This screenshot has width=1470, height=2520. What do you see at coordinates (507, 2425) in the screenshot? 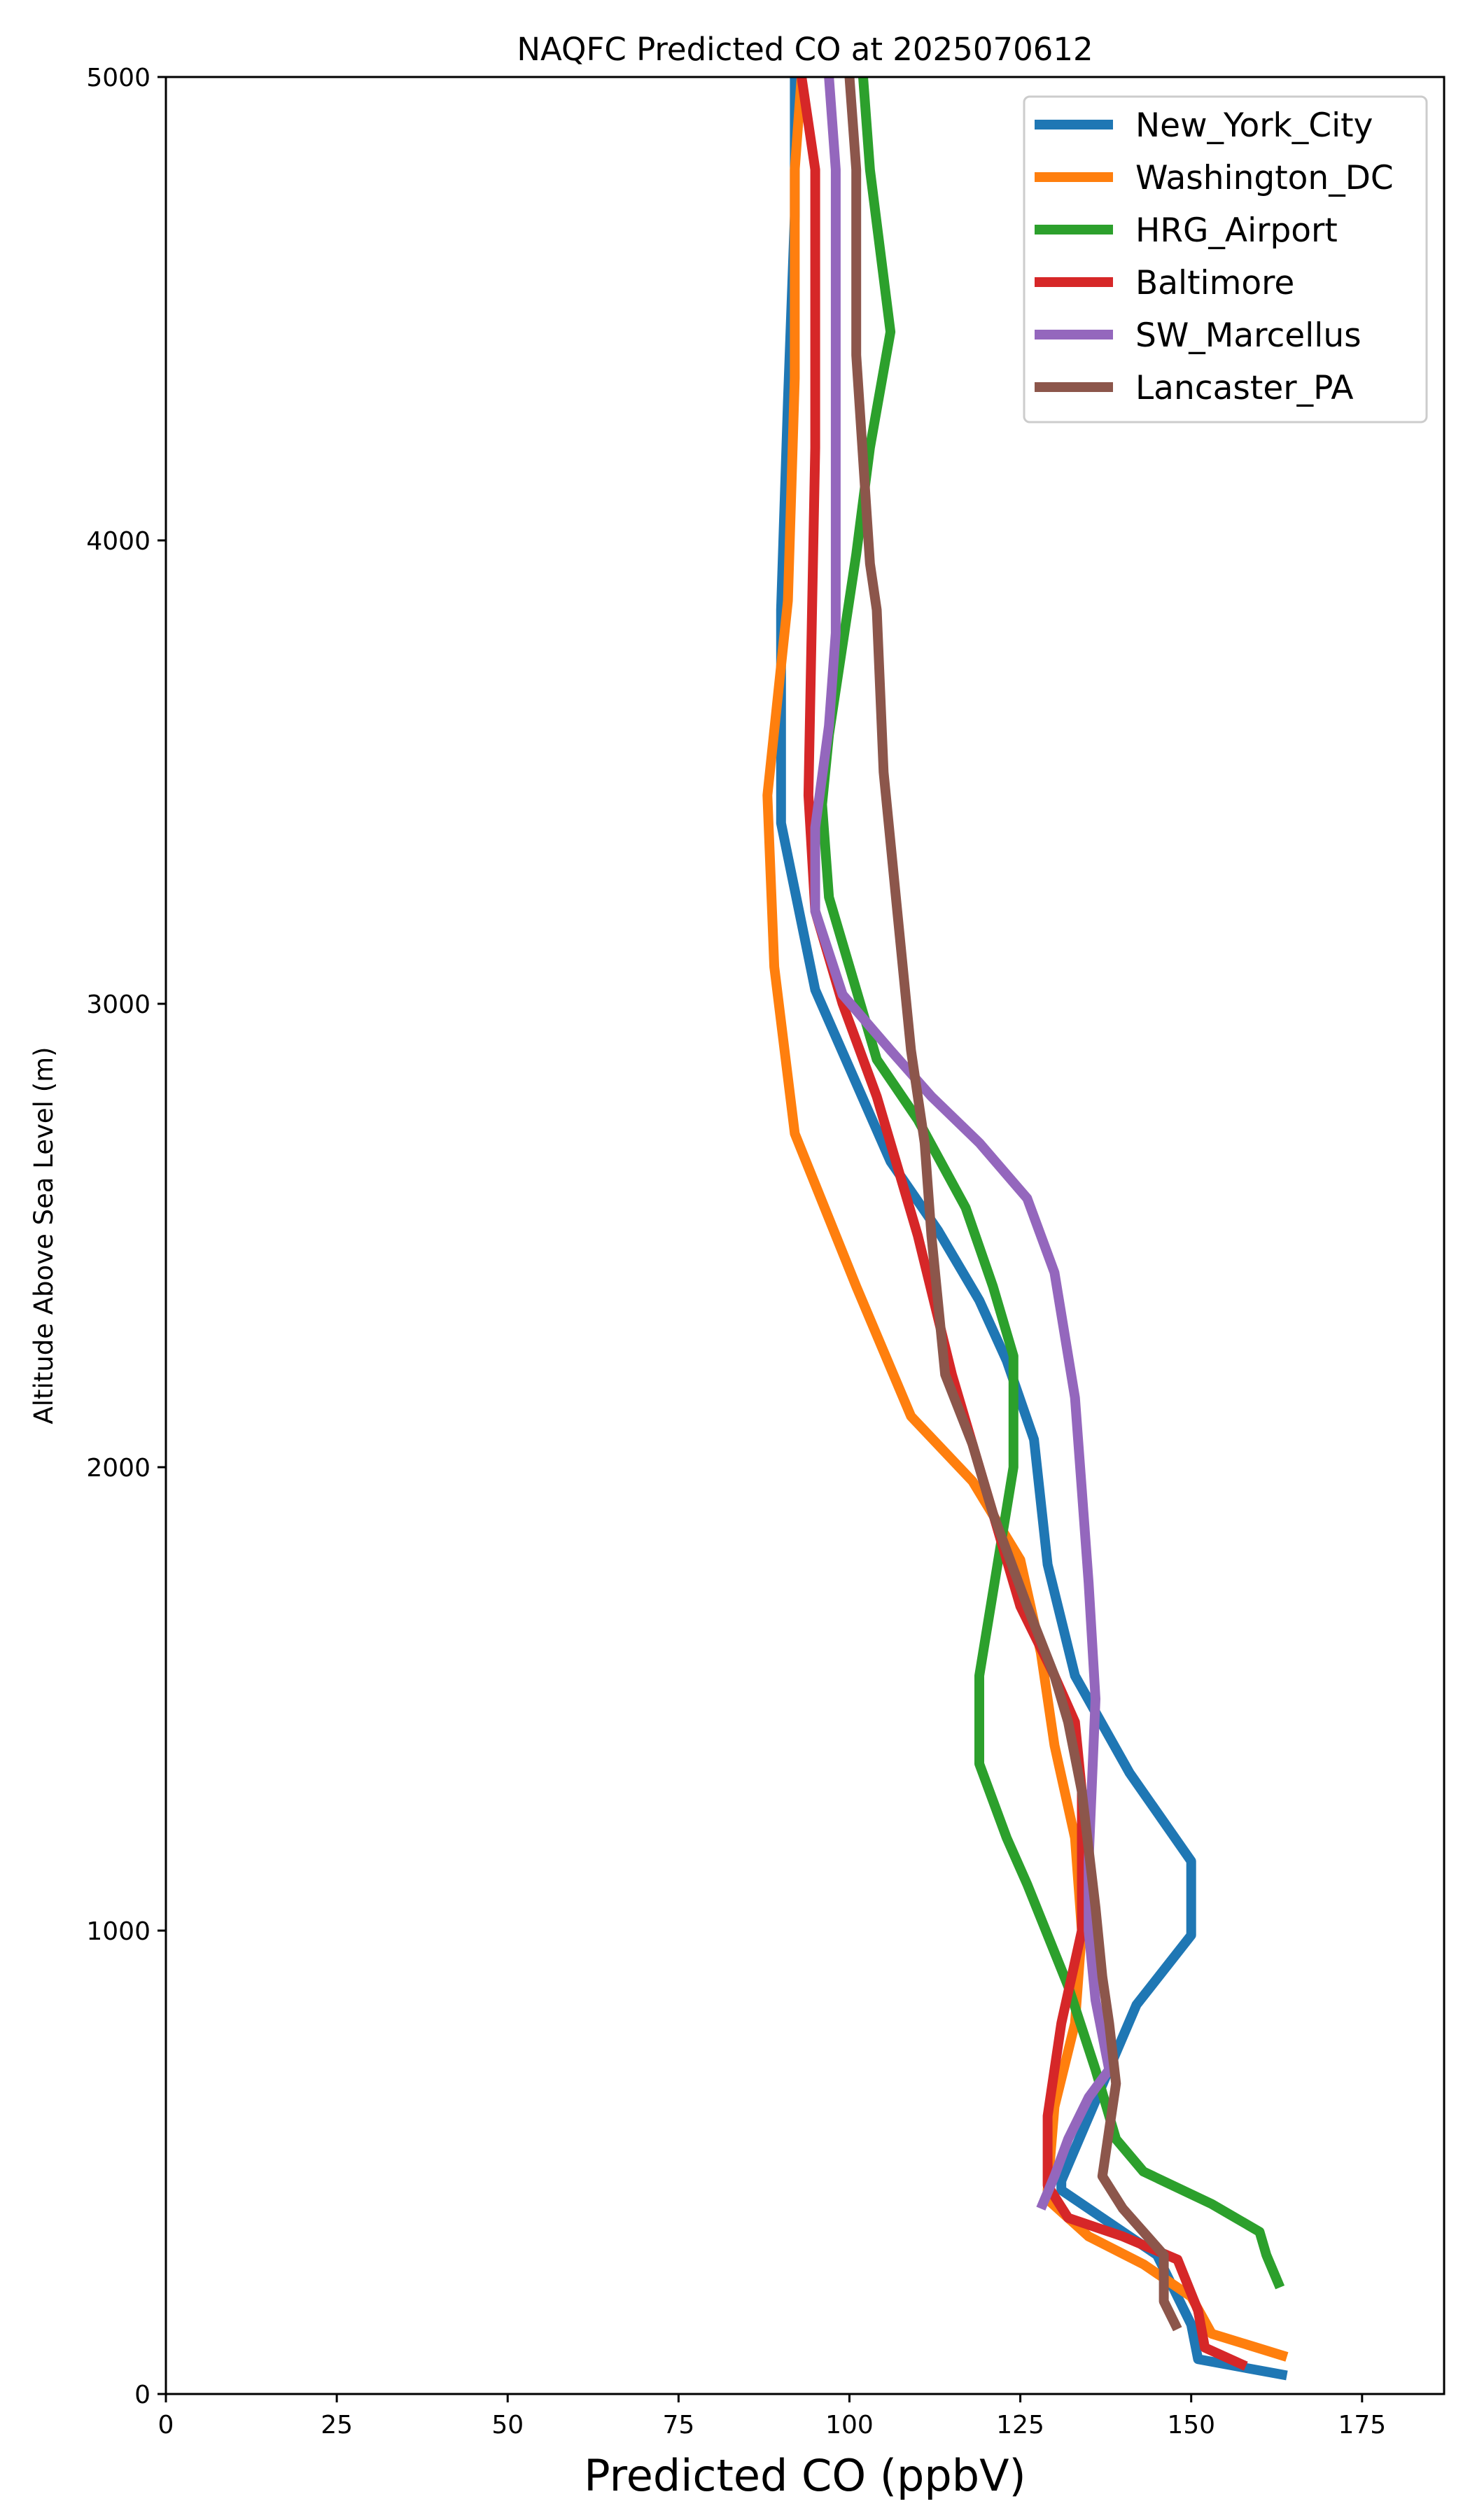
I see `x-tick-label: 50` at bounding box center [507, 2425].